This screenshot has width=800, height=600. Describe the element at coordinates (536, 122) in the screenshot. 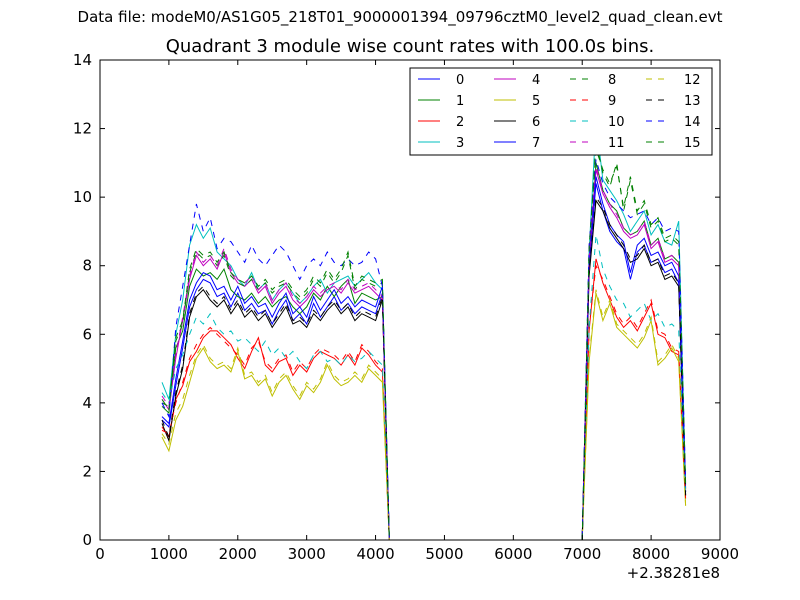

I see `legend-label-6: 6` at that location.